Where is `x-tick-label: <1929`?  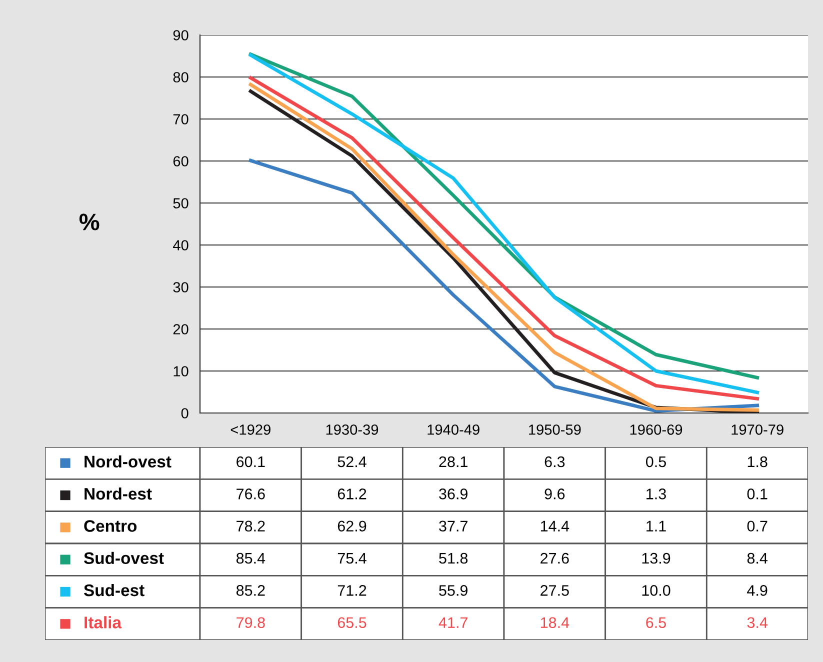 x-tick-label: <1929 is located at coordinates (250, 429).